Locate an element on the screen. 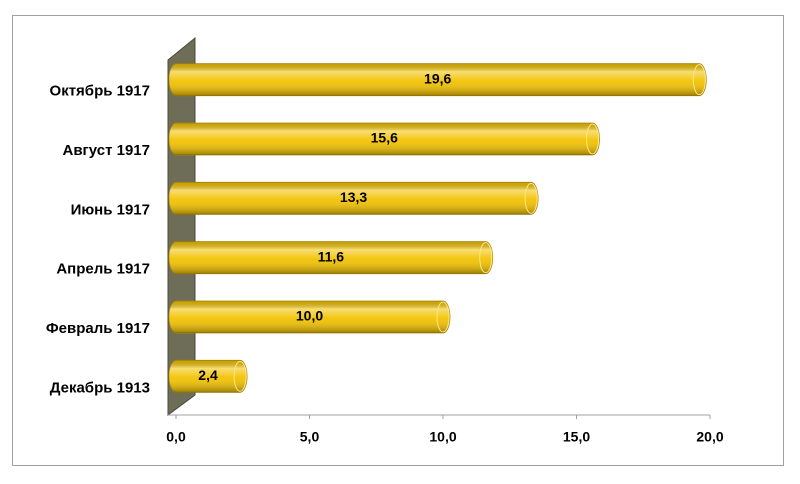  y-tick-label: Июнь 1917 is located at coordinates (110, 209).